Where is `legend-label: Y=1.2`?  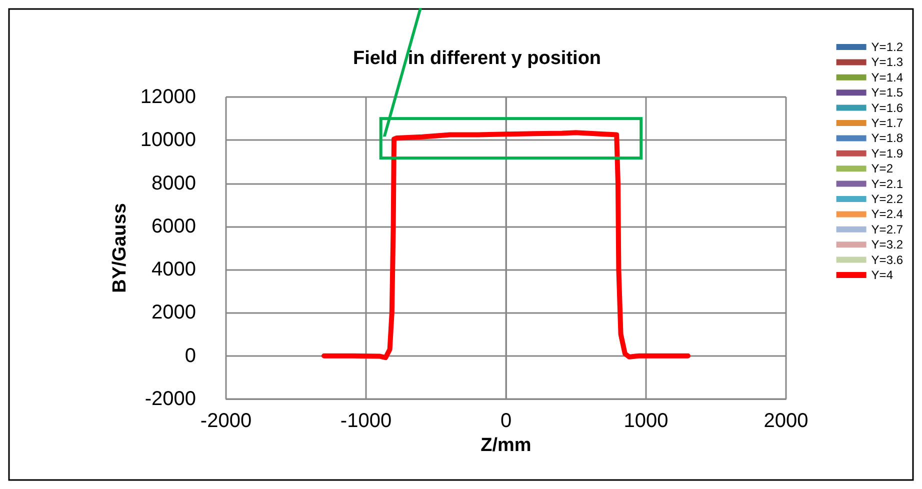
legend-label: Y=1.2 is located at coordinates (887, 47).